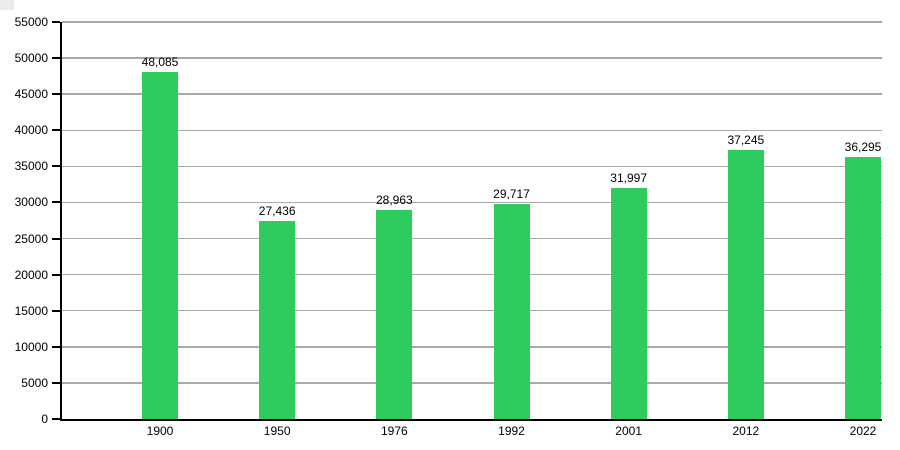 The image size is (900, 450). I want to click on bar-value-label: 27,436, so click(277, 210).